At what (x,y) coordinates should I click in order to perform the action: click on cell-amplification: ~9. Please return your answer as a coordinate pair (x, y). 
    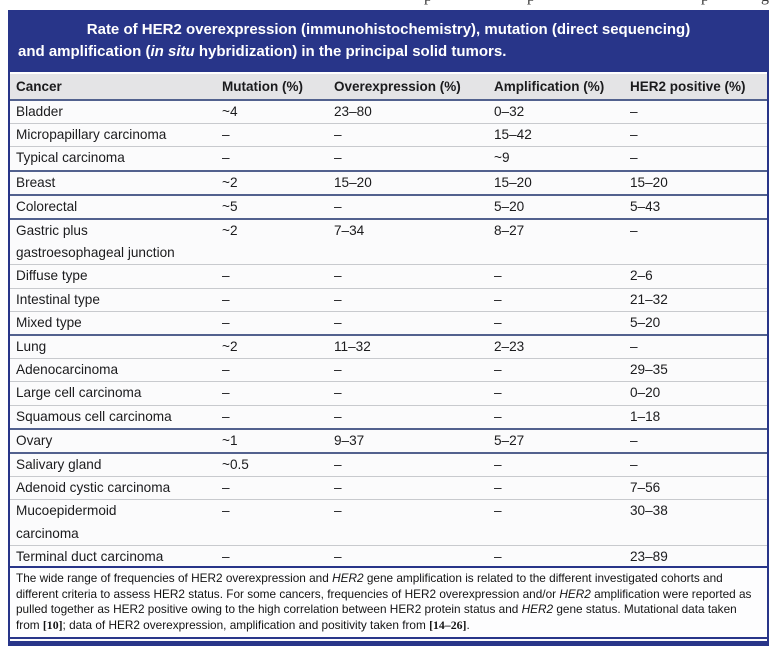
    Looking at the image, I should click on (502, 158).